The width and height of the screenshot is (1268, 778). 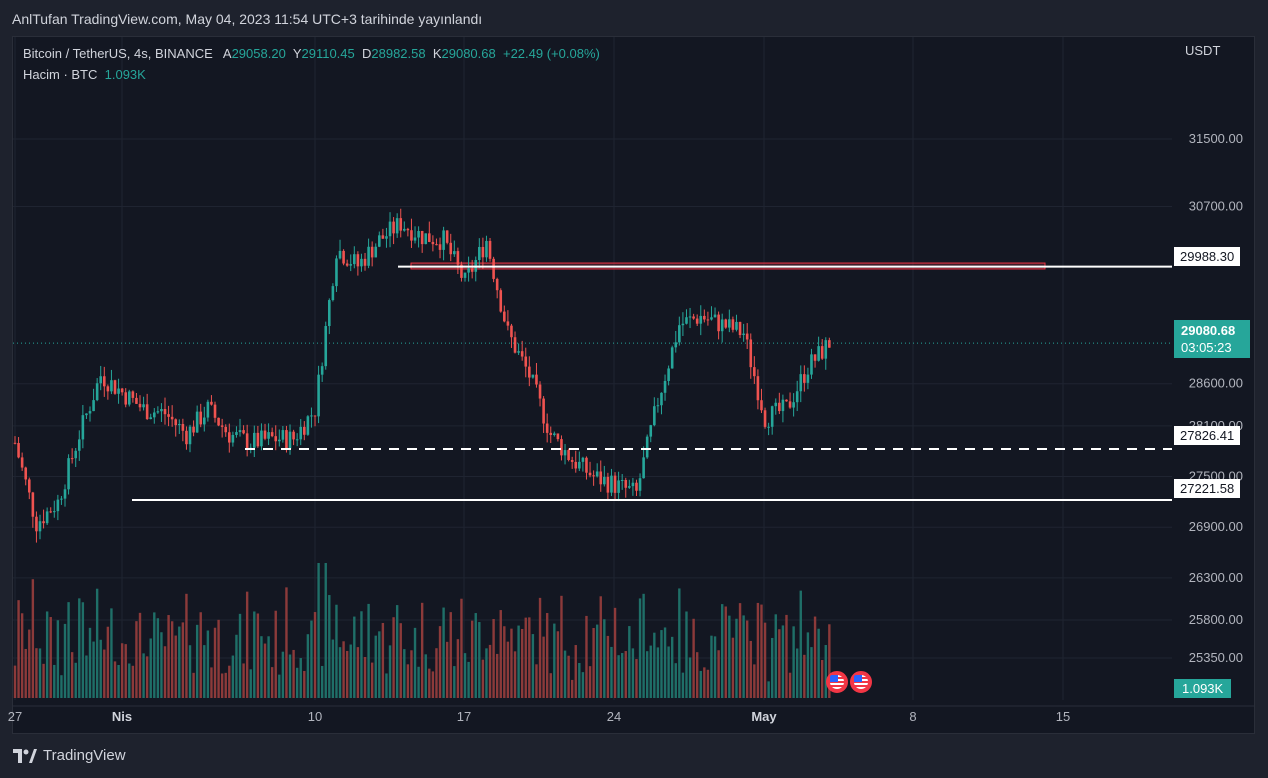 What do you see at coordinates (84, 755) in the screenshot?
I see `tradingview-brand: TradingView` at bounding box center [84, 755].